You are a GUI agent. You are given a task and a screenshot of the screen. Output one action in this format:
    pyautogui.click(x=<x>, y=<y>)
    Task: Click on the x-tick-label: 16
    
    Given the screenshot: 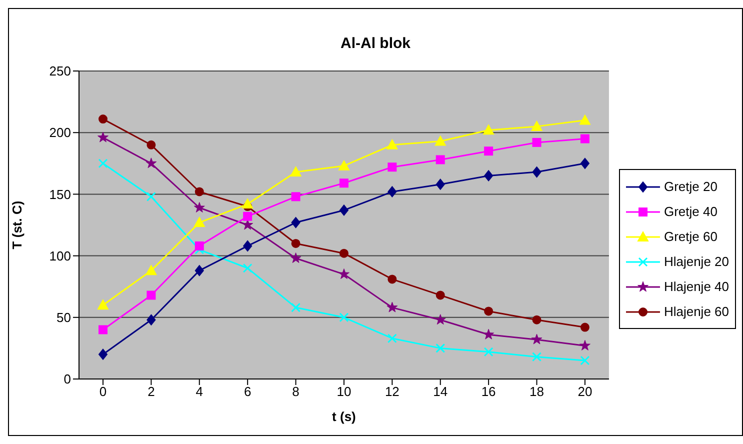 What is the action you would take?
    pyautogui.click(x=488, y=392)
    